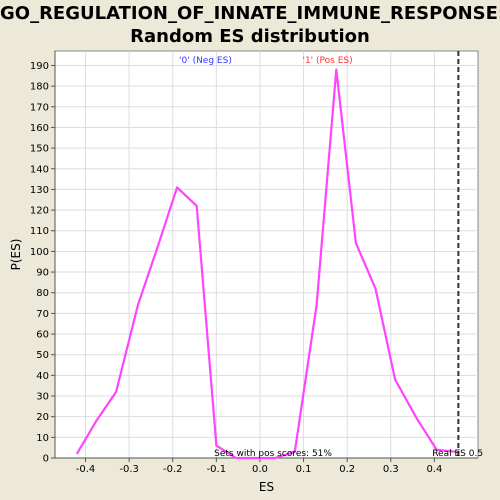 The height and width of the screenshot is (500, 500). What do you see at coordinates (39, 87) in the screenshot?
I see `y-tick-label: 180` at bounding box center [39, 87].